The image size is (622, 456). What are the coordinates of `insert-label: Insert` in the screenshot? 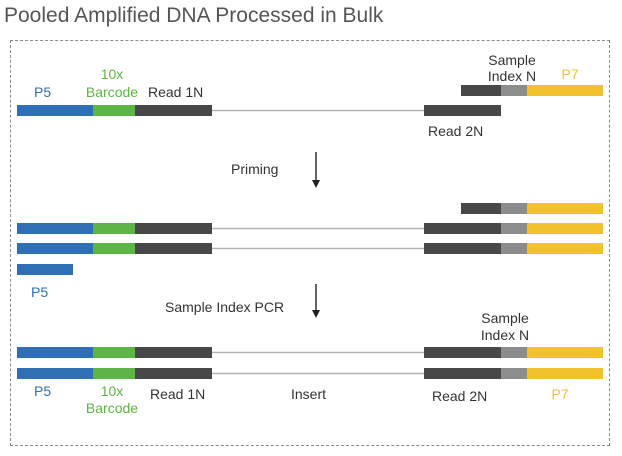 It's located at (308, 394).